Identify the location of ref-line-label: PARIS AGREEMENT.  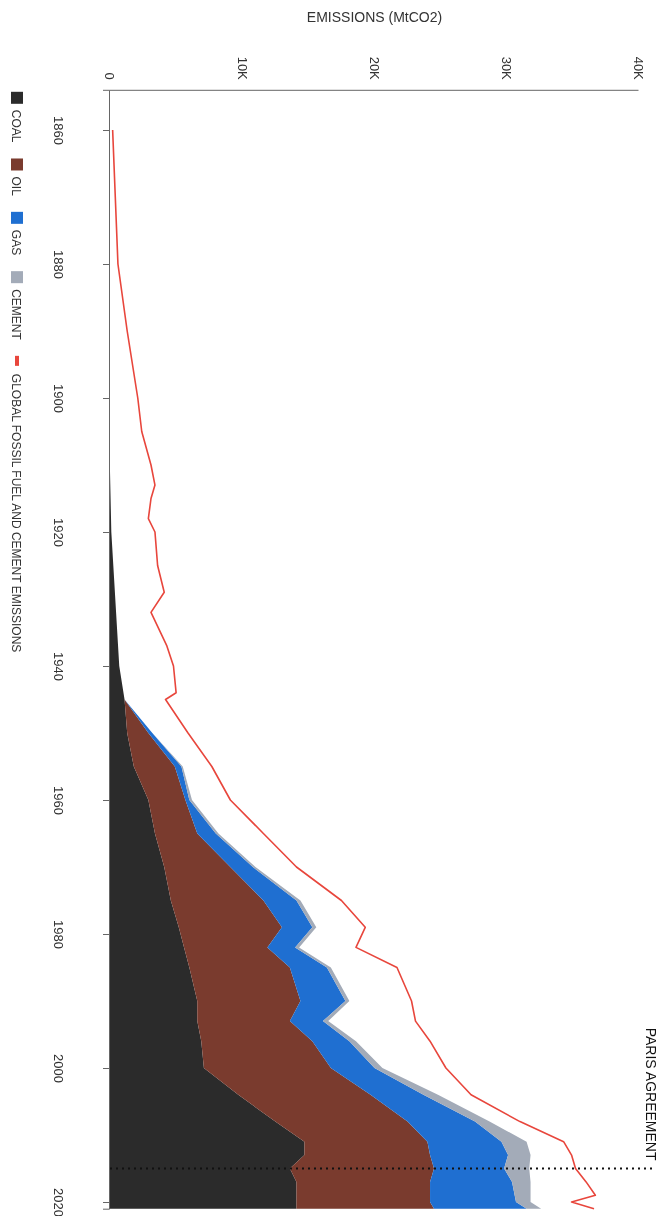
(651, 1094).